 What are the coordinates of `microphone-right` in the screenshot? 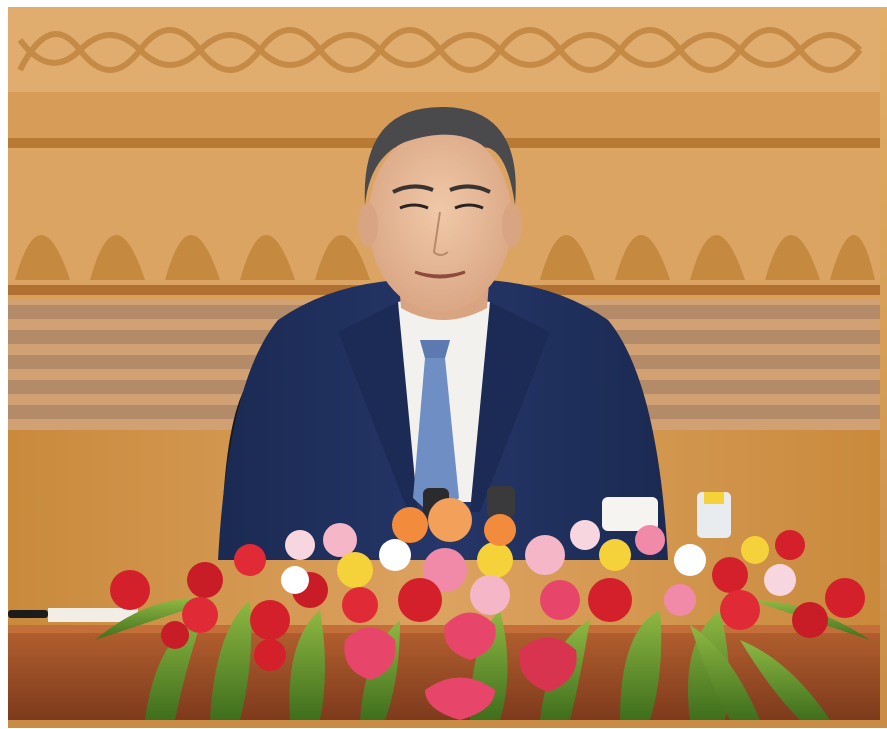 It's located at (501, 502).